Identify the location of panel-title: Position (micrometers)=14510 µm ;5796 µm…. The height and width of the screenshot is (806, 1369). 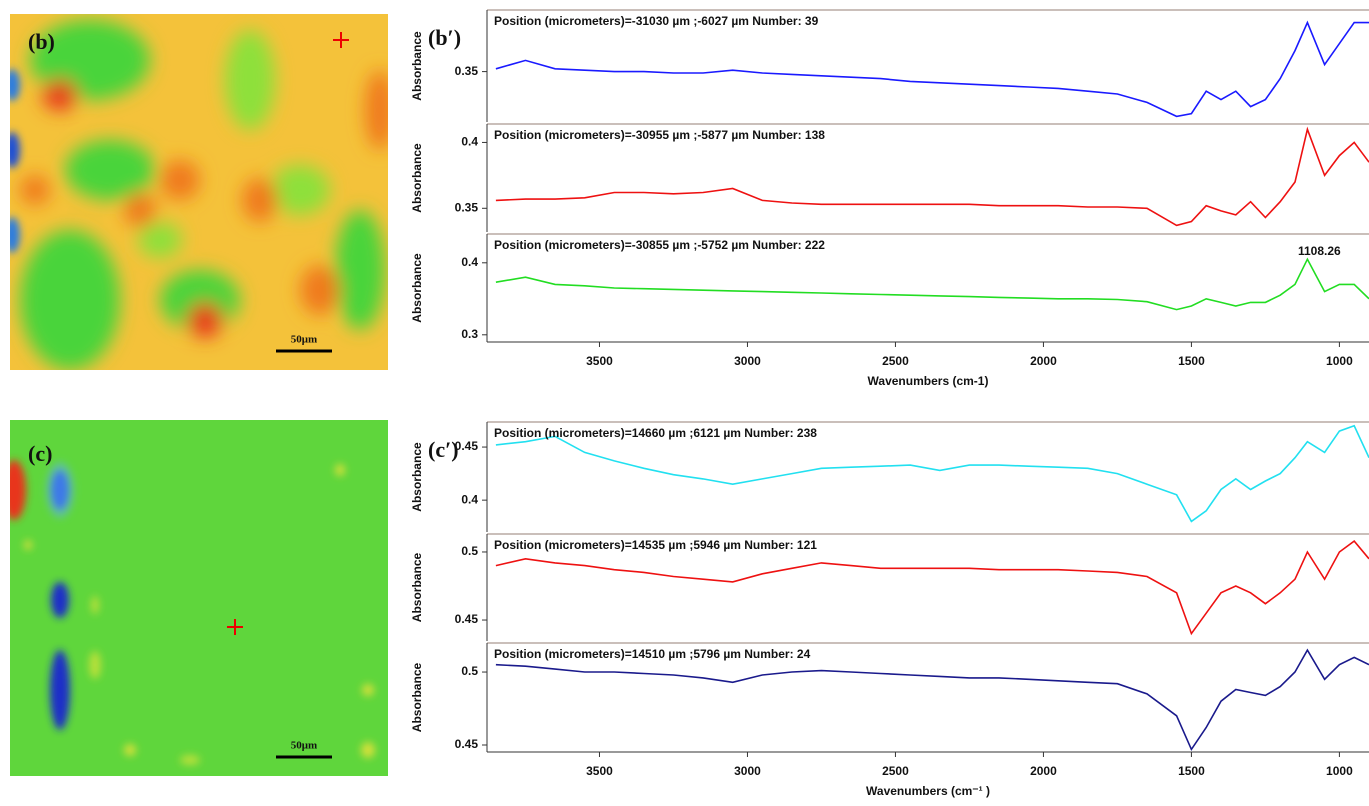
(652, 654).